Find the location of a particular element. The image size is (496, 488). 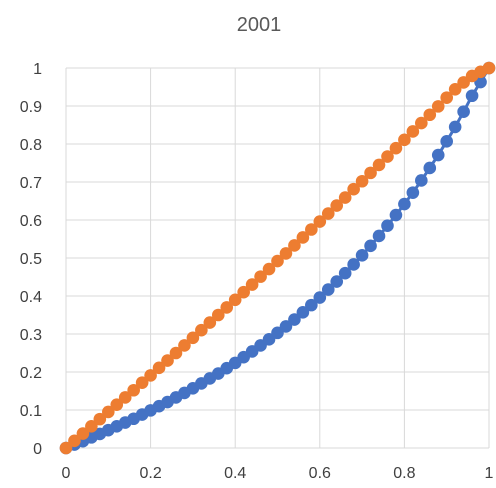

x-tick-label: 0 is located at coordinates (66, 473).